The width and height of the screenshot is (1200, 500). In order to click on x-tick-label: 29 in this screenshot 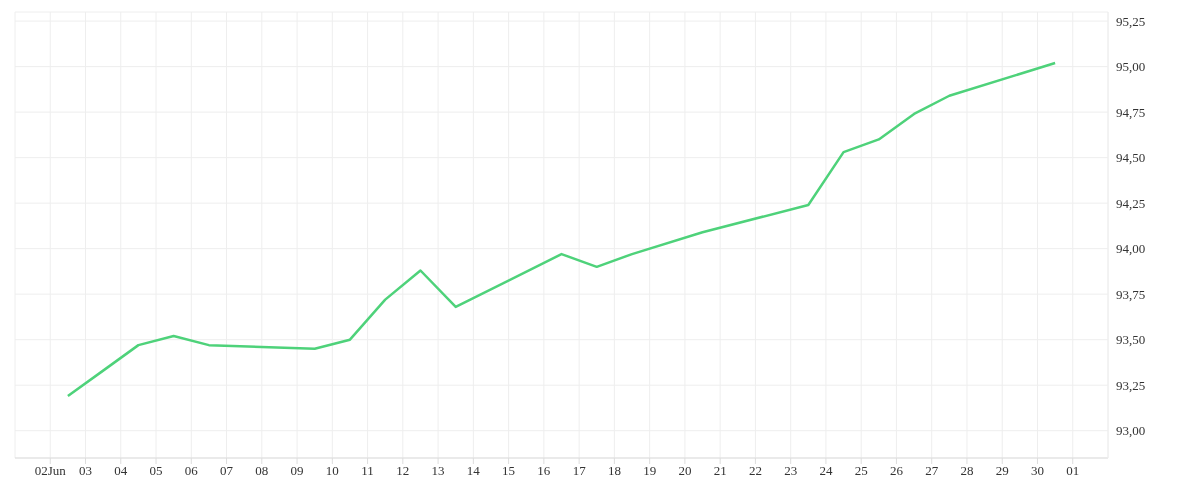, I will do `click(1002, 471)`.